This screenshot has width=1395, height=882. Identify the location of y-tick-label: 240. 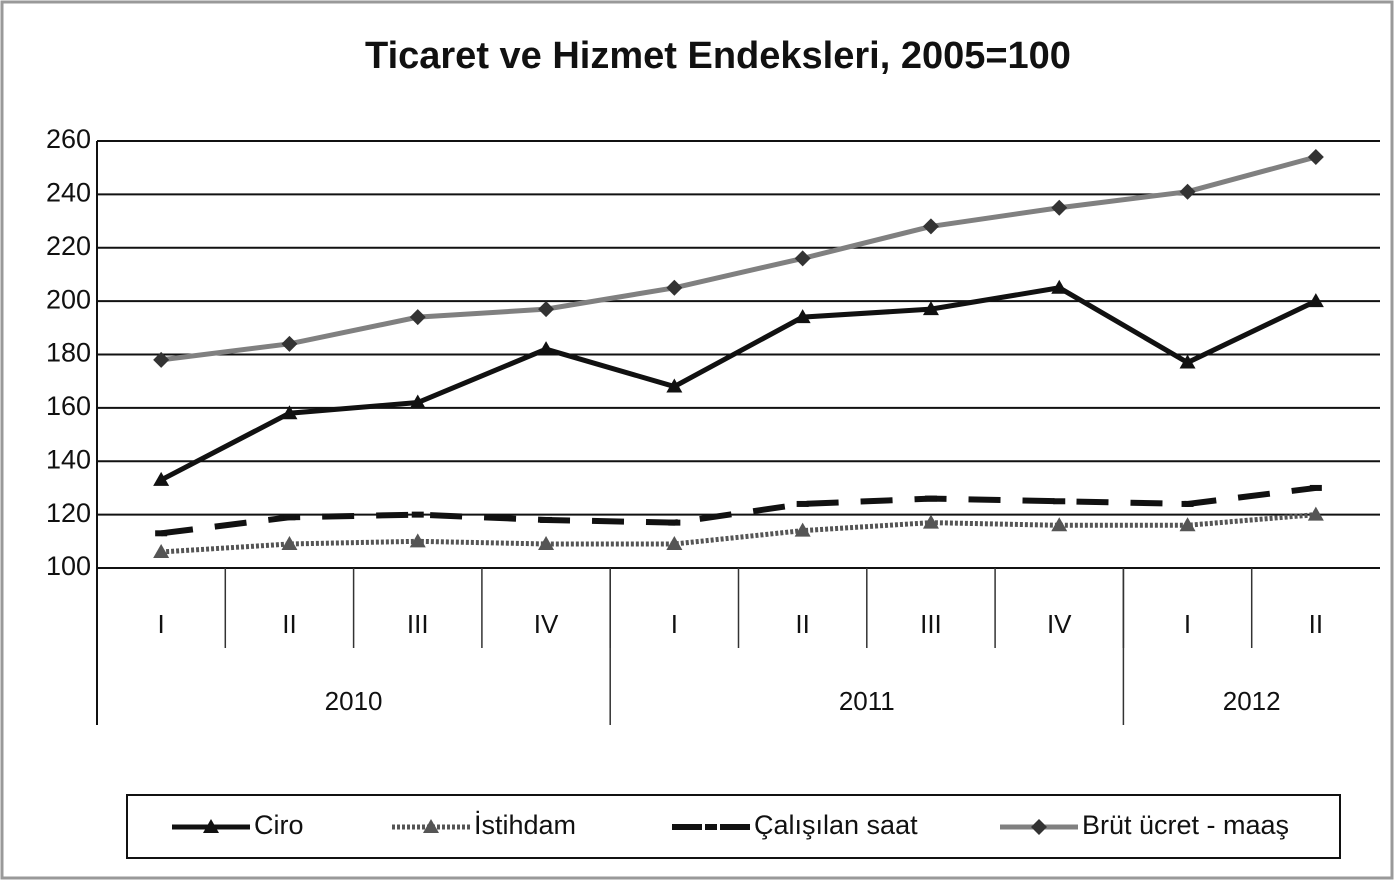
(68, 193).